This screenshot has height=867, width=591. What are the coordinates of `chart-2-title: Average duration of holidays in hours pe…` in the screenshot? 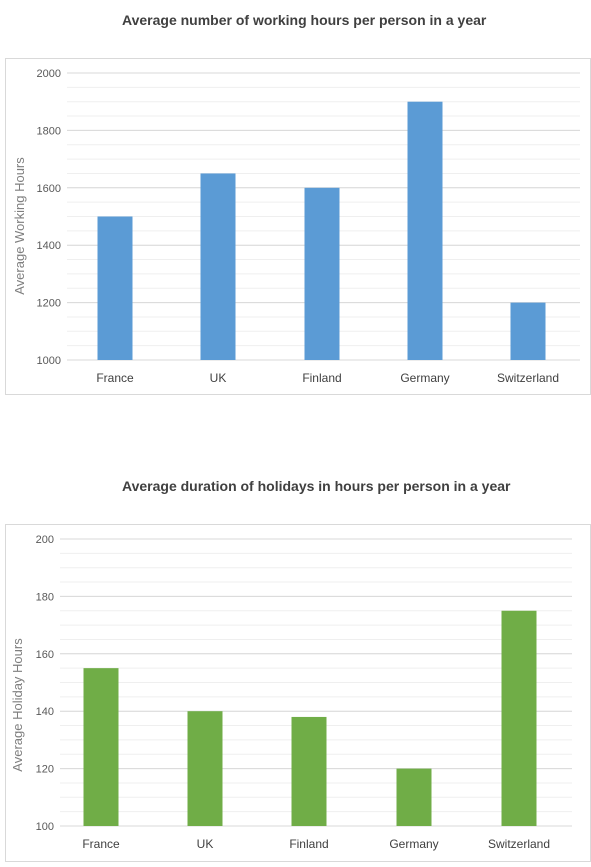 It's located at (316, 486).